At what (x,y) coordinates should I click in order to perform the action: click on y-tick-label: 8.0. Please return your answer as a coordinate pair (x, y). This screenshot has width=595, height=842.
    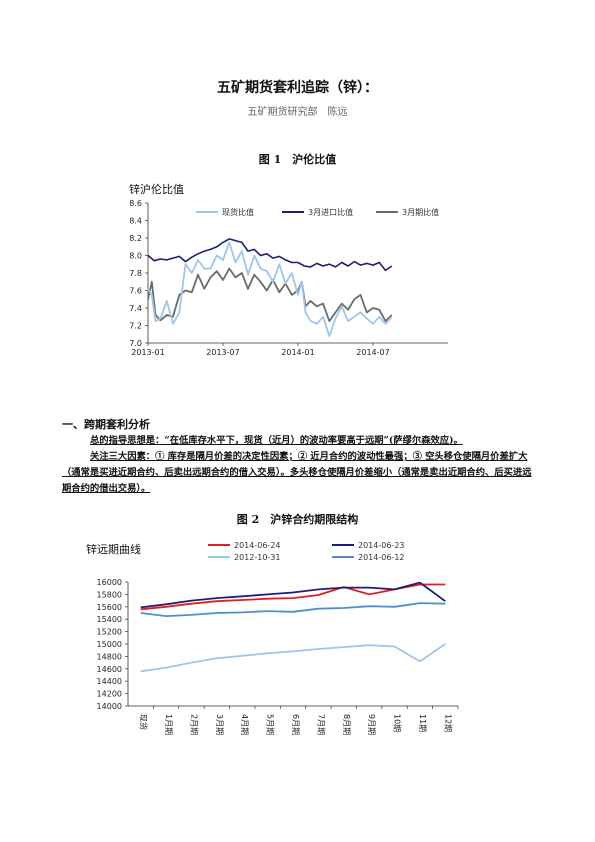
    Looking at the image, I should click on (135, 256).